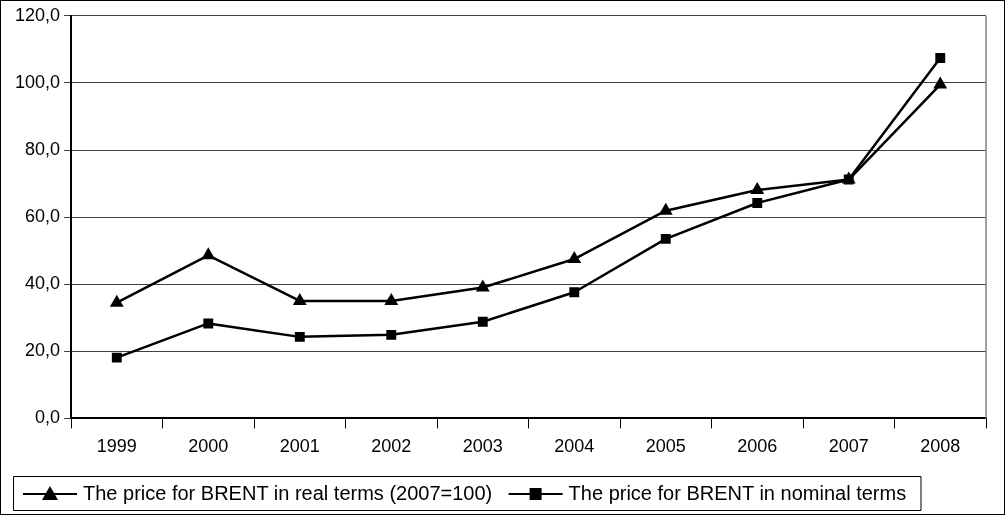 This screenshot has height=515, width=1005. What do you see at coordinates (482, 446) in the screenshot?
I see `x-tick-label: 2003` at bounding box center [482, 446].